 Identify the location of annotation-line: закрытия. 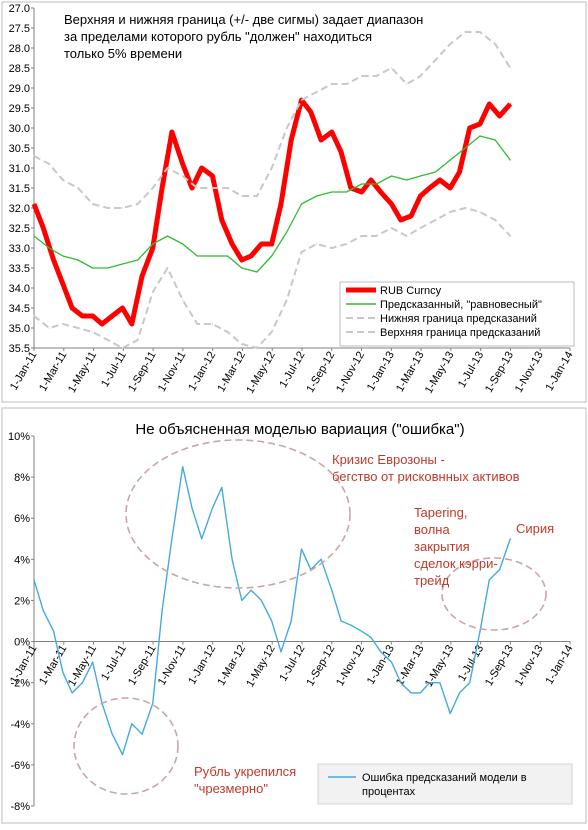
(442, 546).